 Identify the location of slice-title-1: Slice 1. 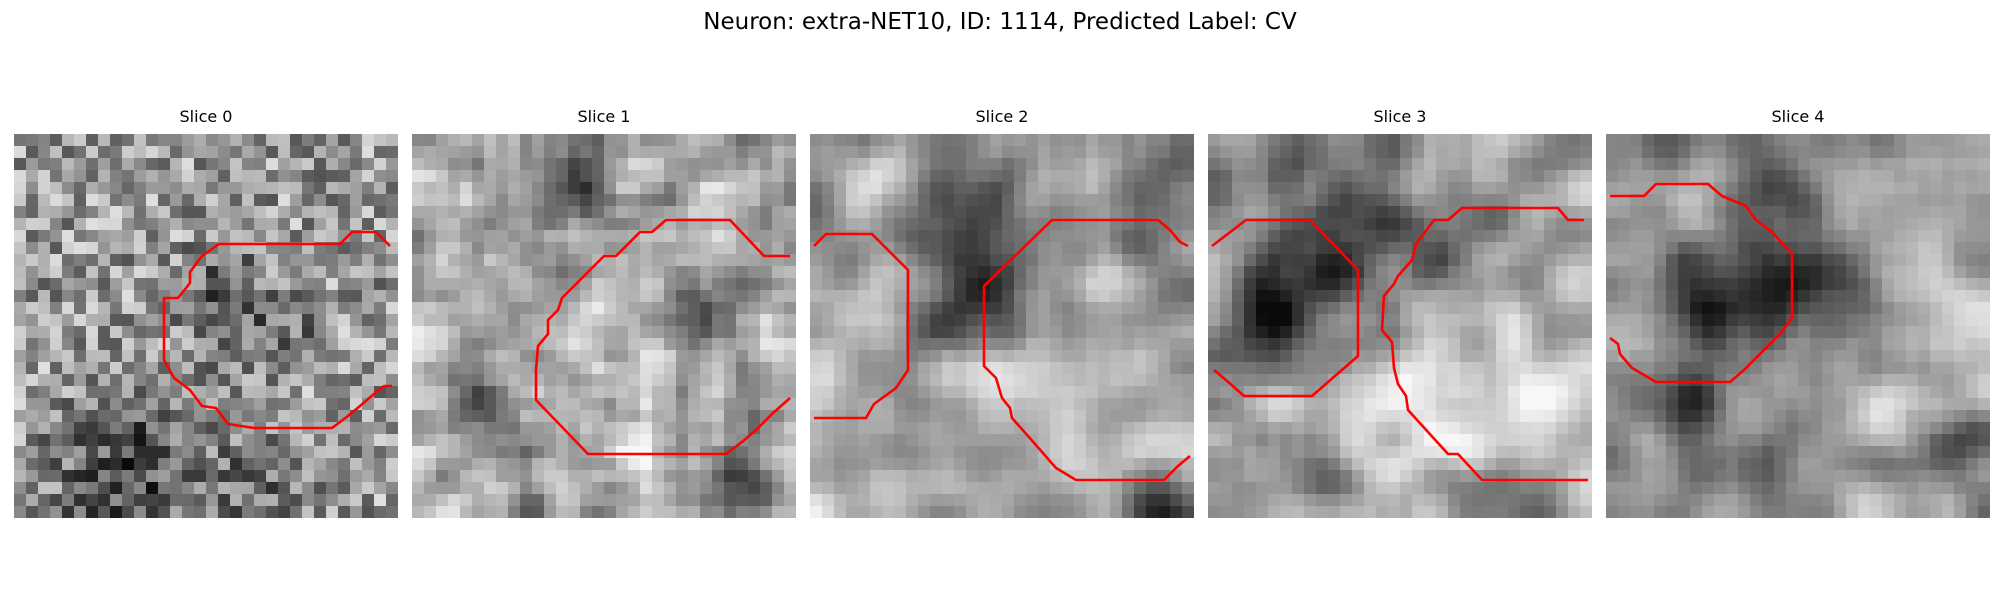
(604, 116).